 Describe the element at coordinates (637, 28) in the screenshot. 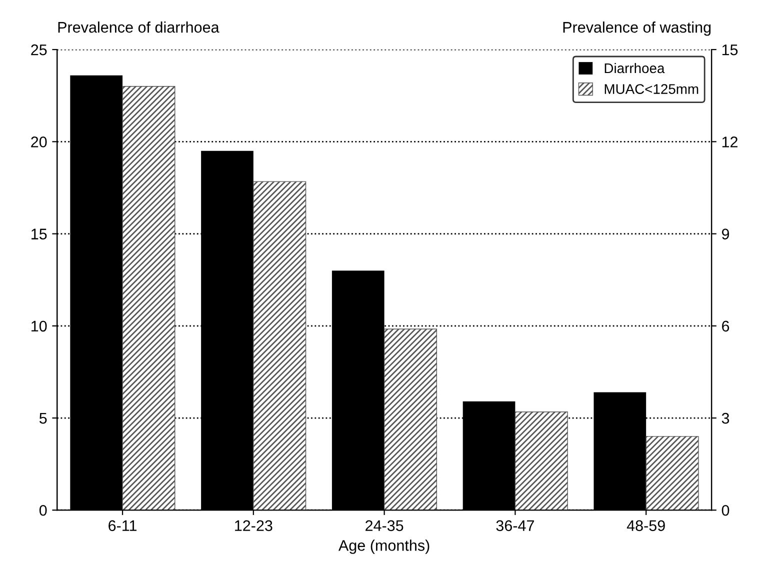

I see `y2-axis-title: Prevalence of wasting` at that location.